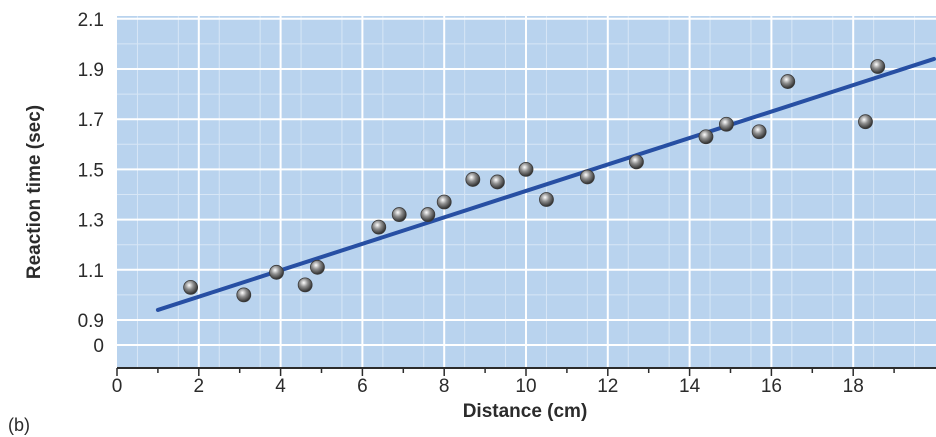  What do you see at coordinates (91, 170) in the screenshot?
I see `y-tick-label: 1.5` at bounding box center [91, 170].